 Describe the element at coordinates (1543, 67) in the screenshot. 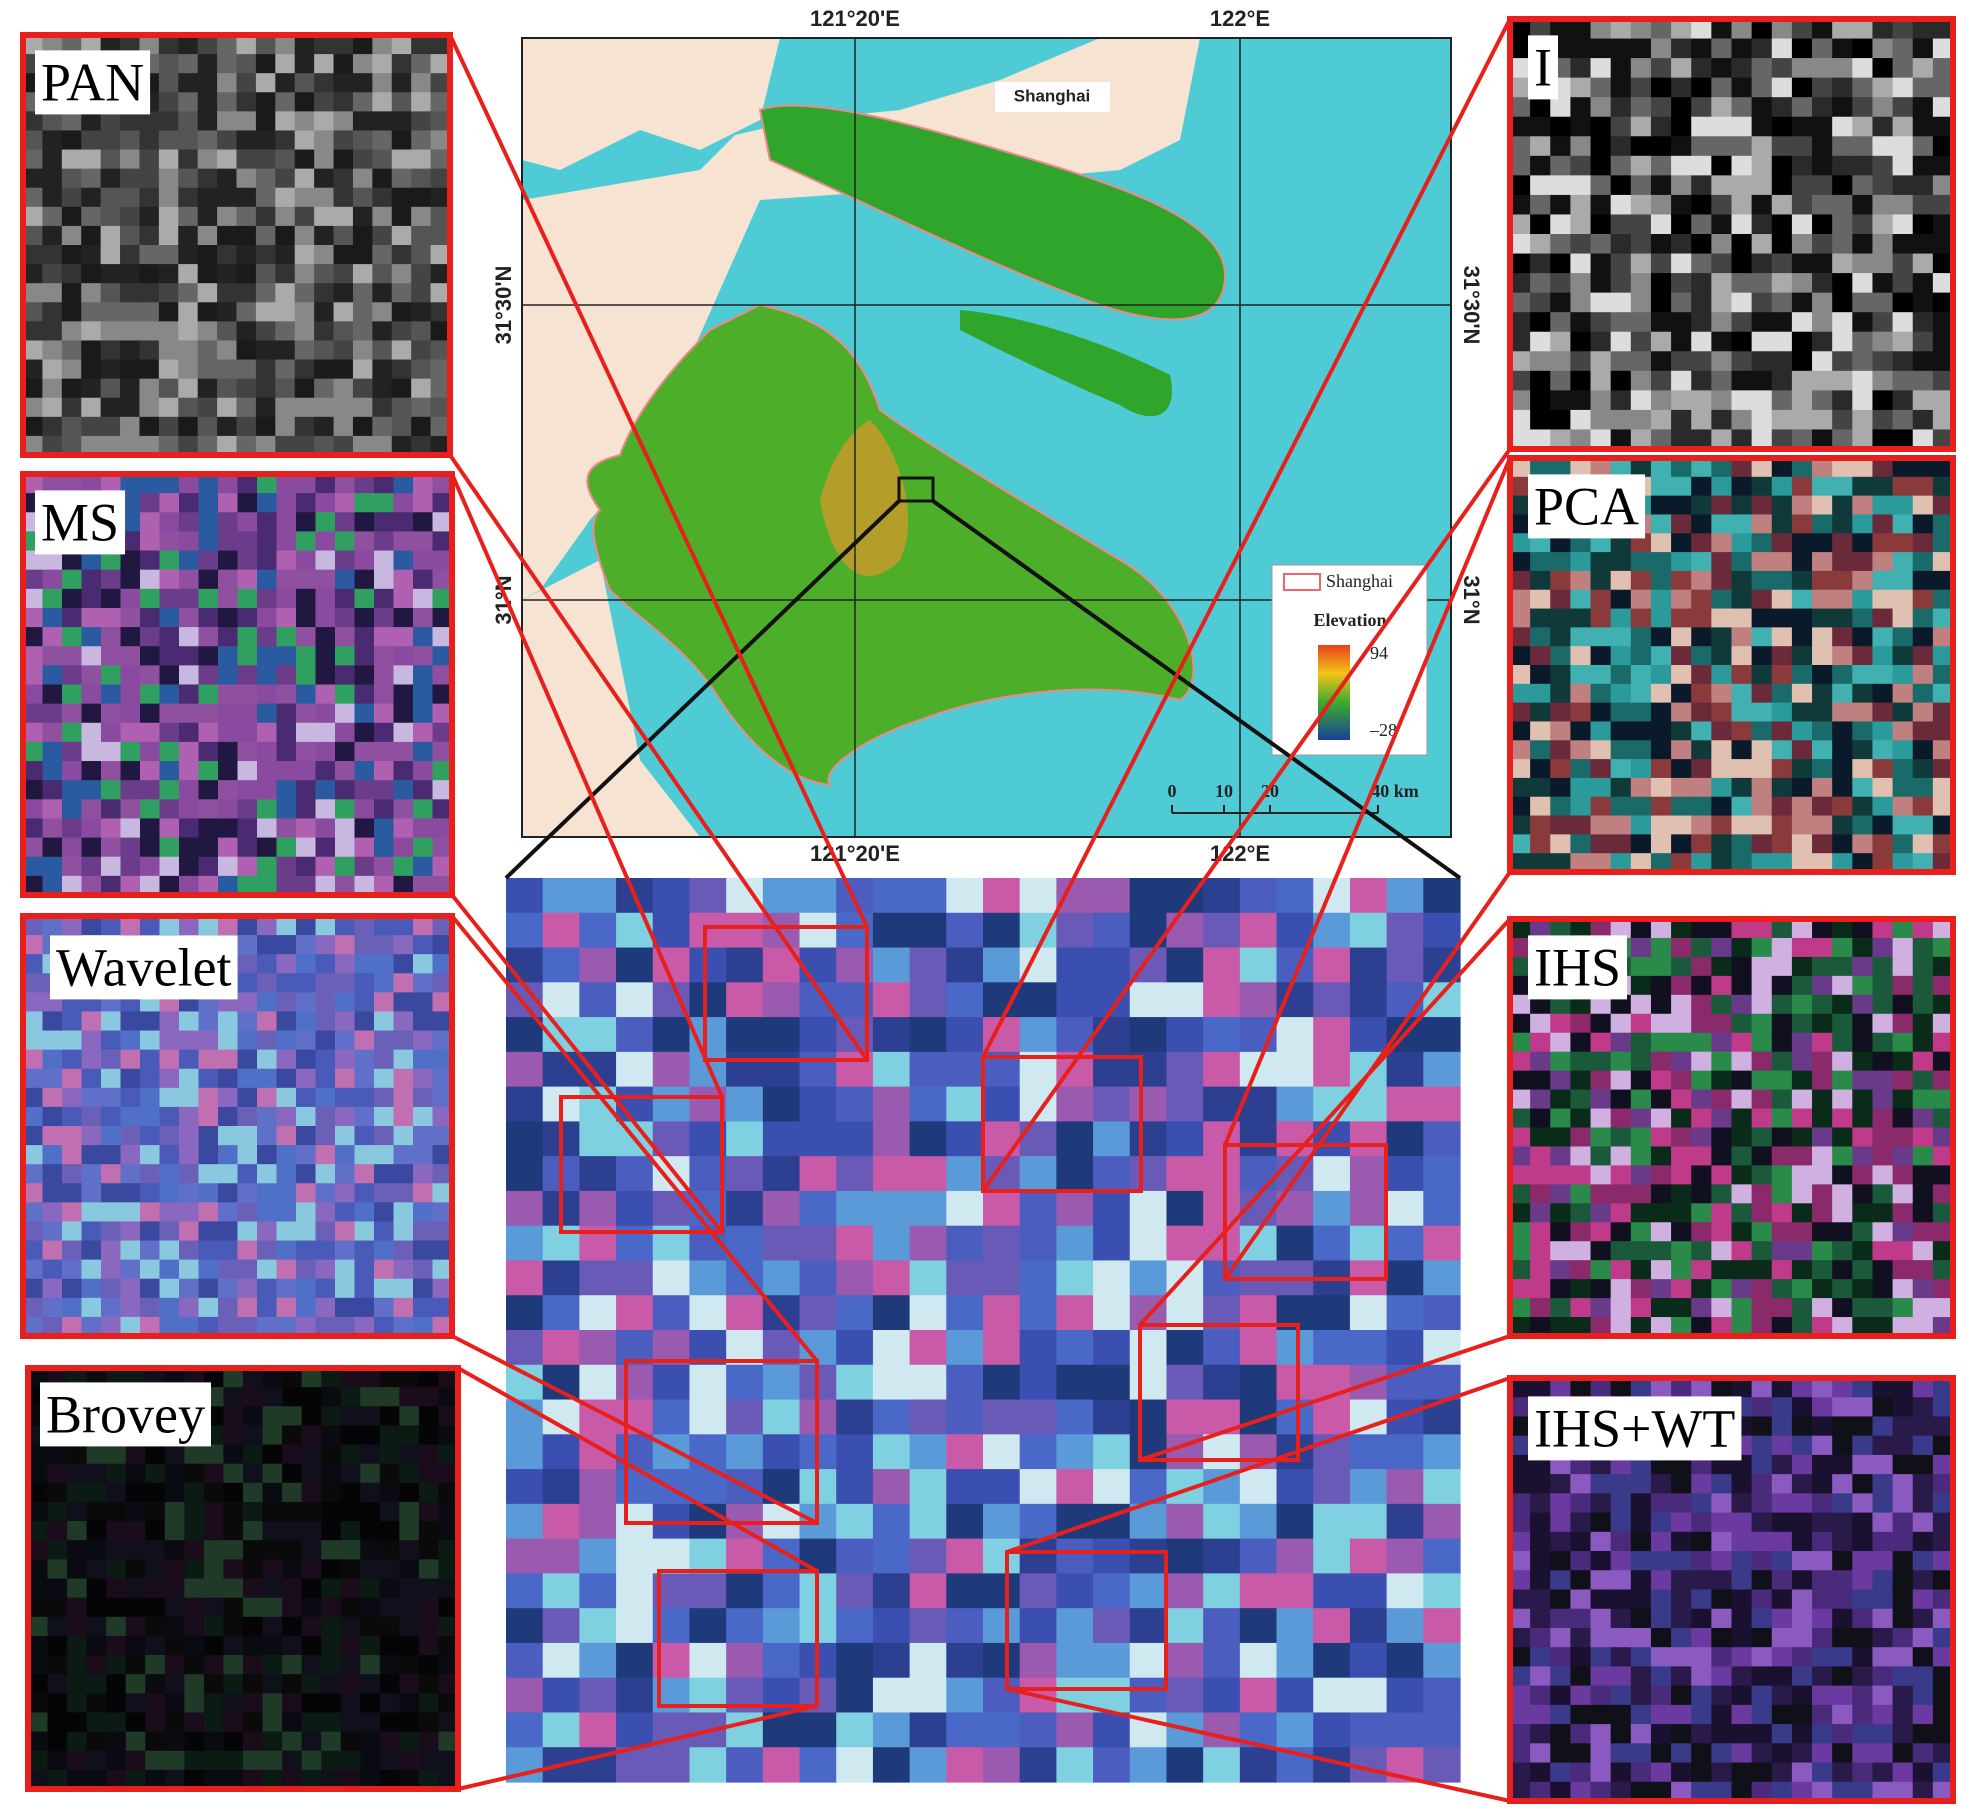

I see `label-box` at that location.